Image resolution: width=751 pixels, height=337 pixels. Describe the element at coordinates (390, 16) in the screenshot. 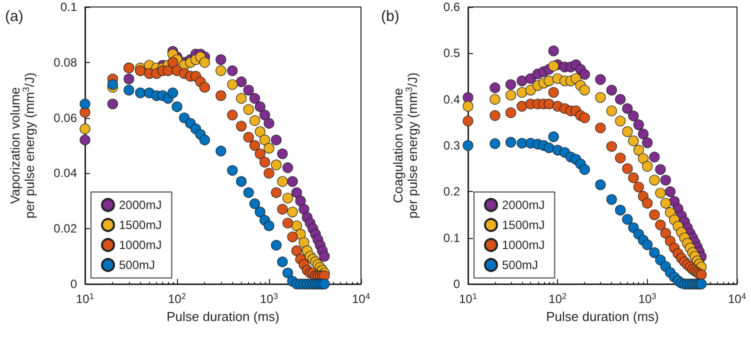

I see `chart-title: (b)` at that location.